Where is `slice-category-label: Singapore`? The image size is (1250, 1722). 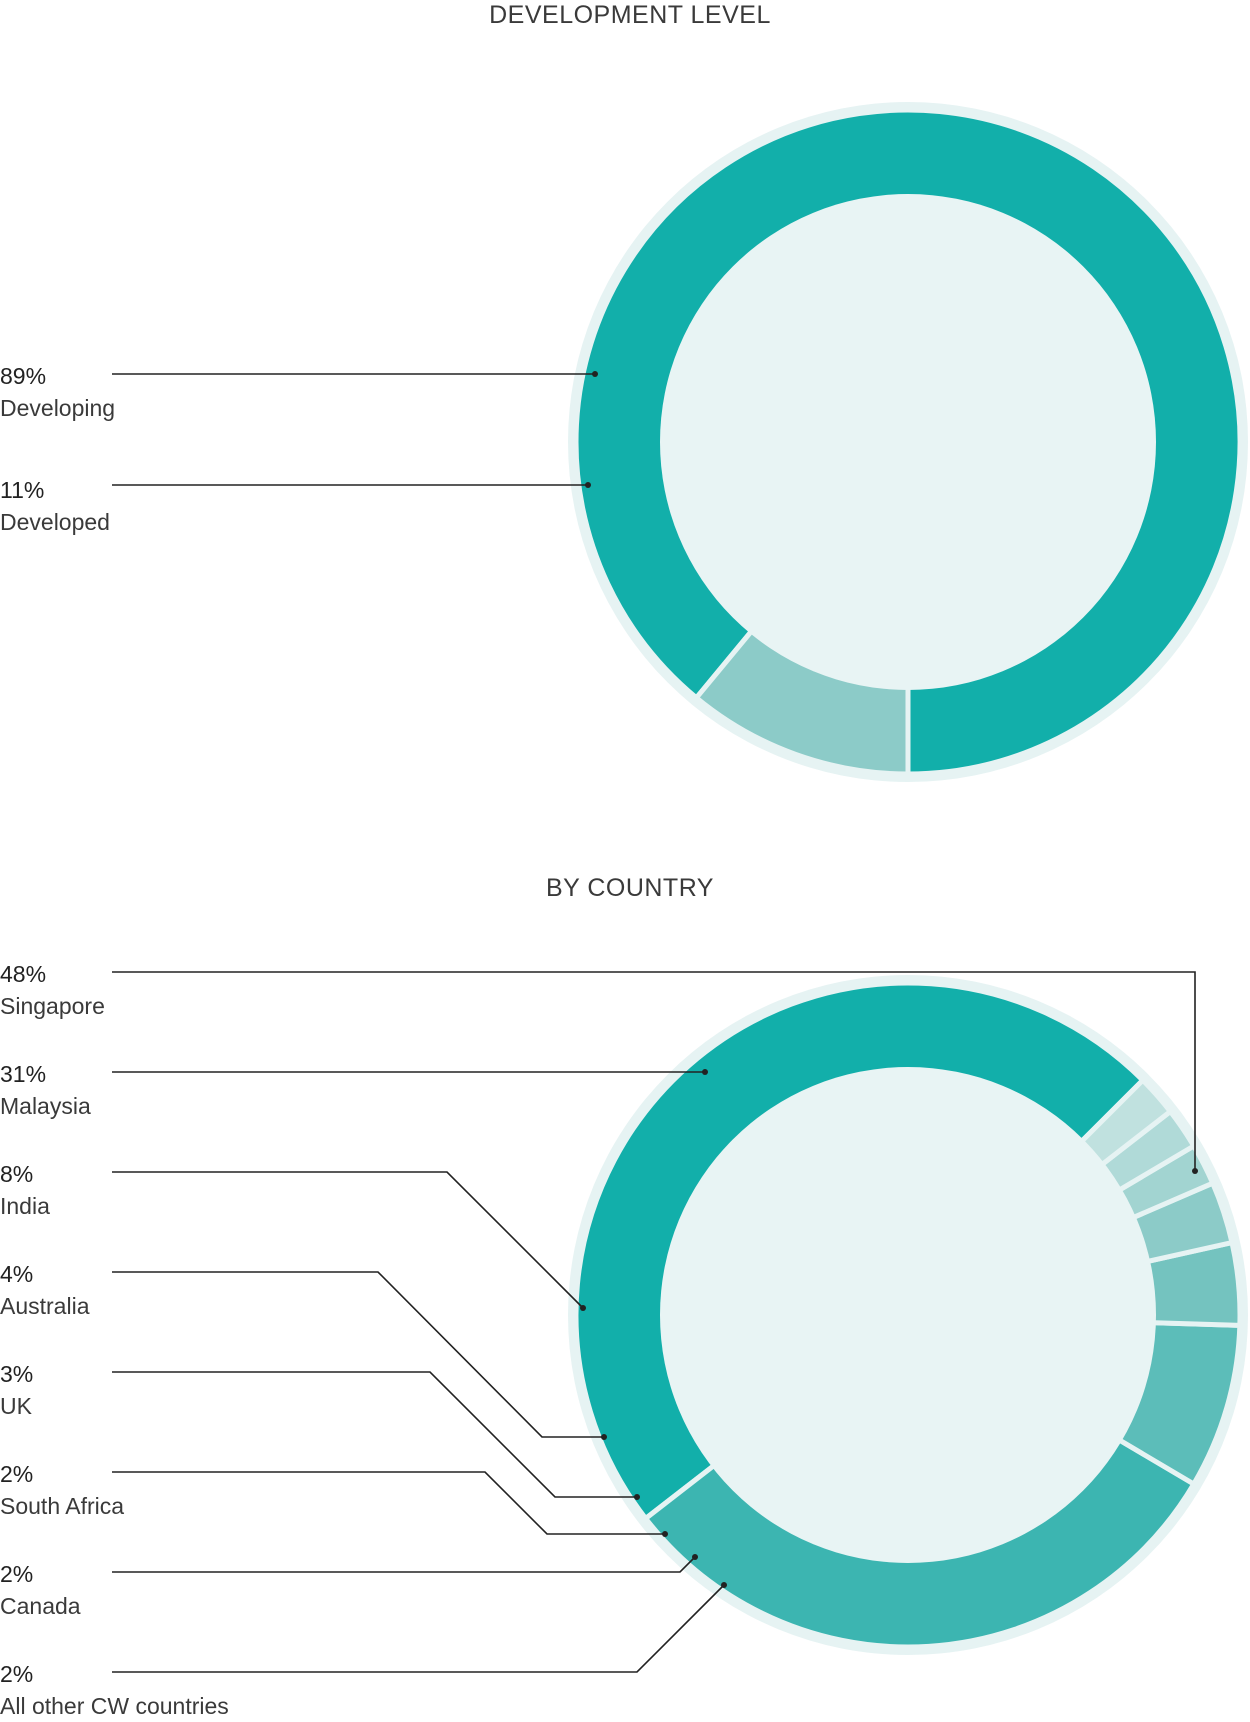 slice-category-label: Singapore is located at coordinates (52, 1006).